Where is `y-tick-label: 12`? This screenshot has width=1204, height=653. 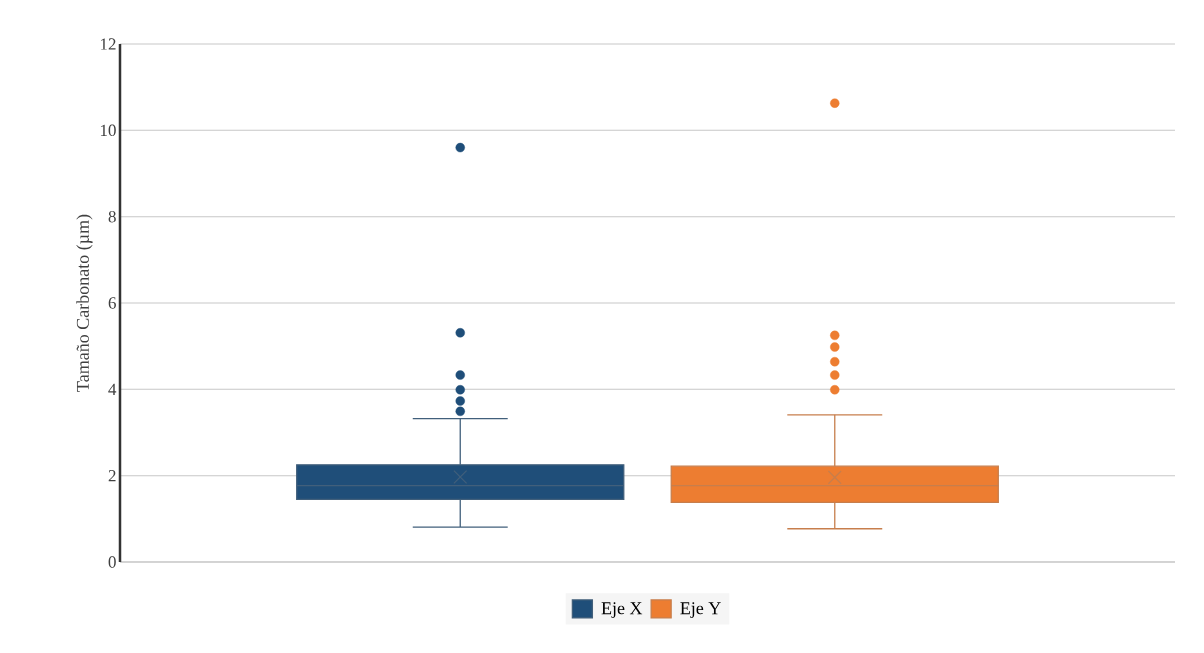
y-tick-label: 12 is located at coordinates (108, 44).